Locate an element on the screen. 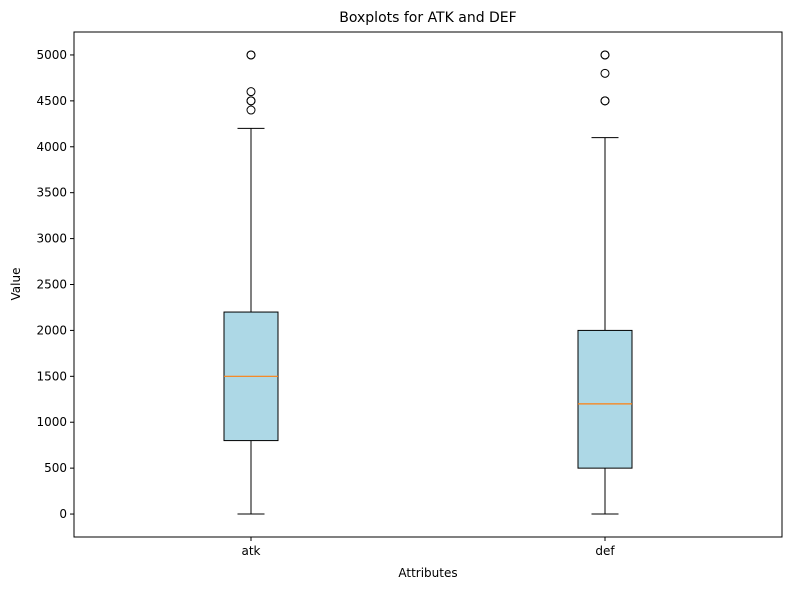 Image resolution: width=790 pixels, height=594 pixels. y-tick-label: 1500 is located at coordinates (51, 376).